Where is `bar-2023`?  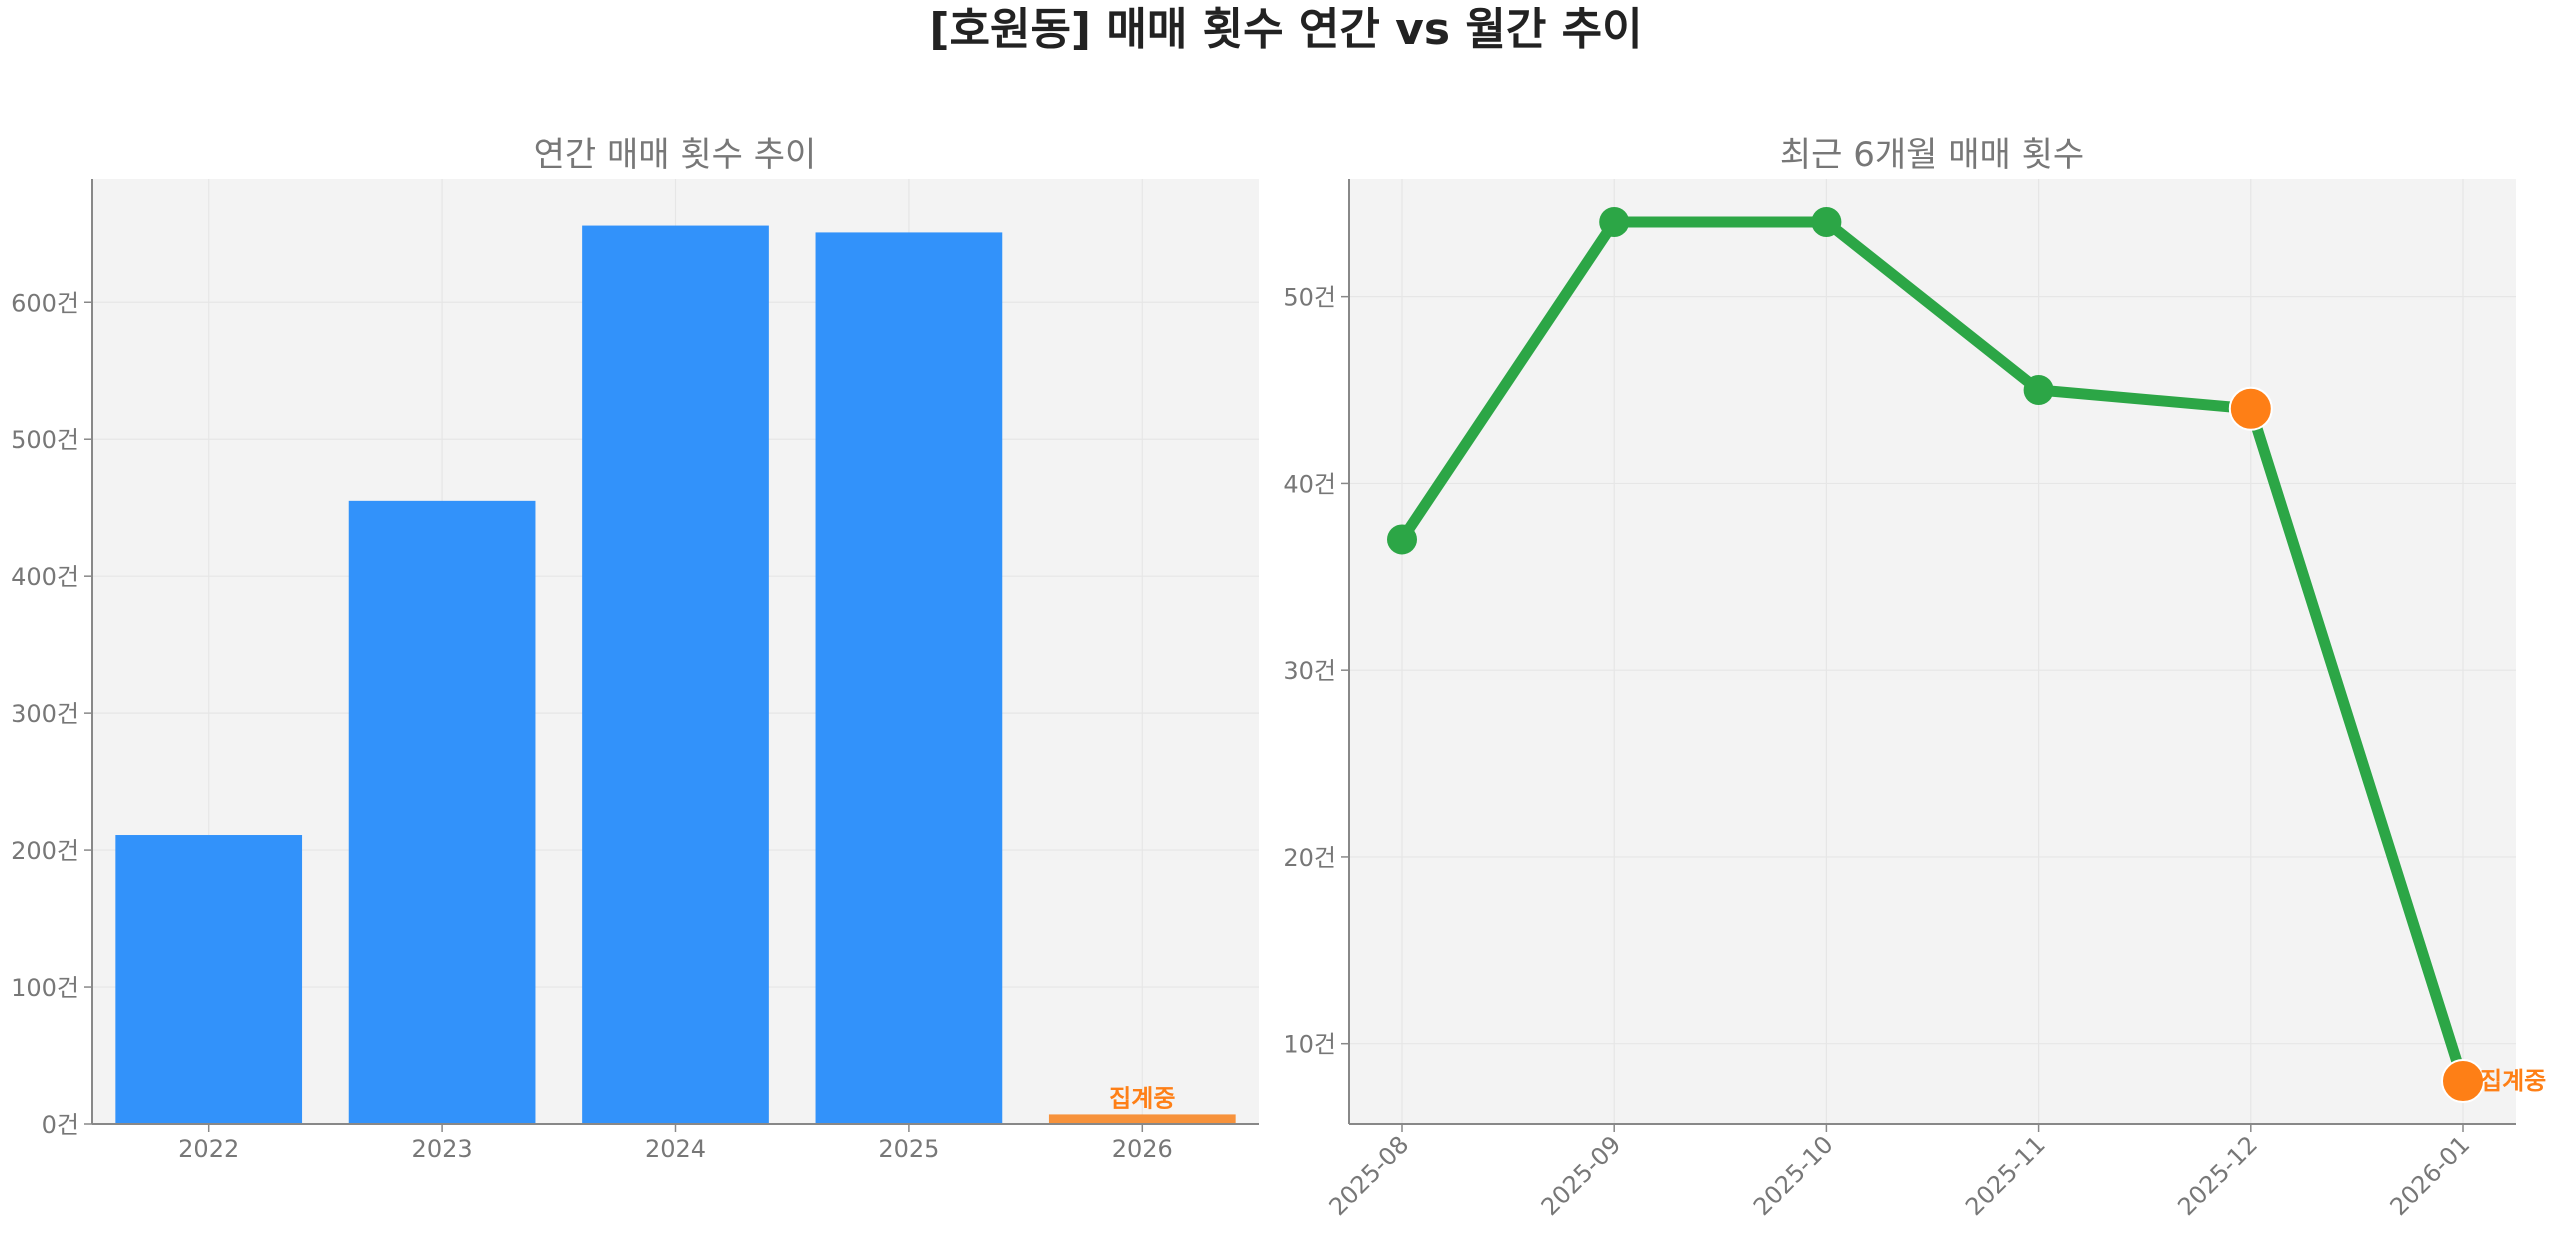
bar-2023 is located at coordinates (442, 812).